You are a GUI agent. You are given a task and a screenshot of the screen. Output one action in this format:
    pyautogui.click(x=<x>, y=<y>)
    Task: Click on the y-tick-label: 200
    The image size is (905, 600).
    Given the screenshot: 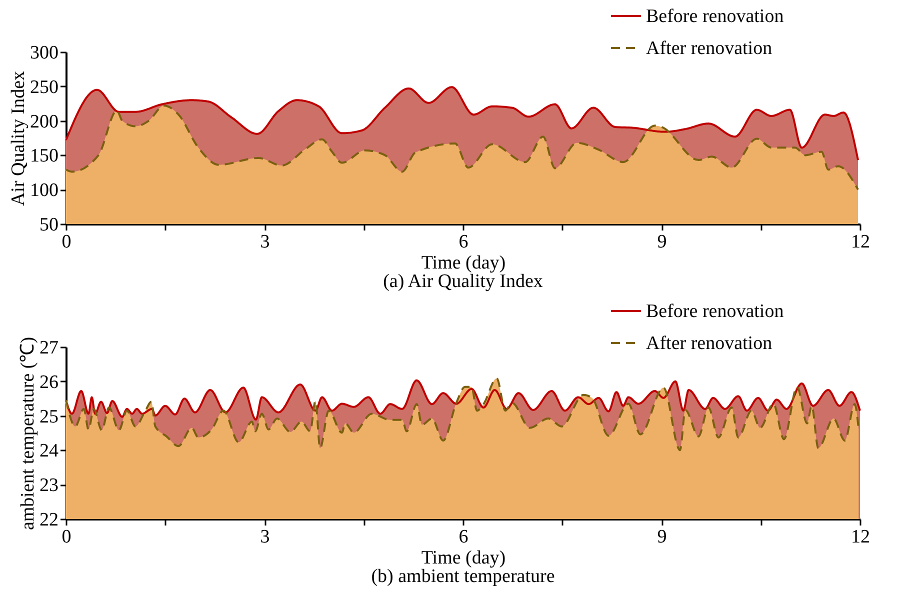 What is the action you would take?
    pyautogui.click(x=44, y=121)
    